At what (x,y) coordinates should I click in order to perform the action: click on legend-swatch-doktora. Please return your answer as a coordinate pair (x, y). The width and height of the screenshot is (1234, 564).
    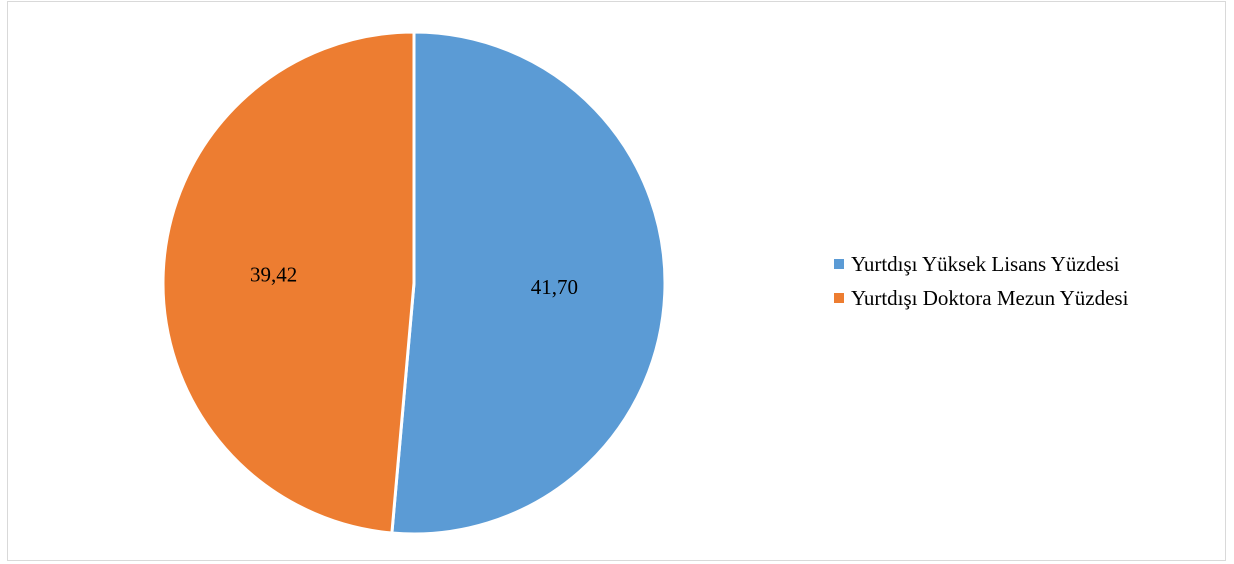
    Looking at the image, I should click on (839, 298).